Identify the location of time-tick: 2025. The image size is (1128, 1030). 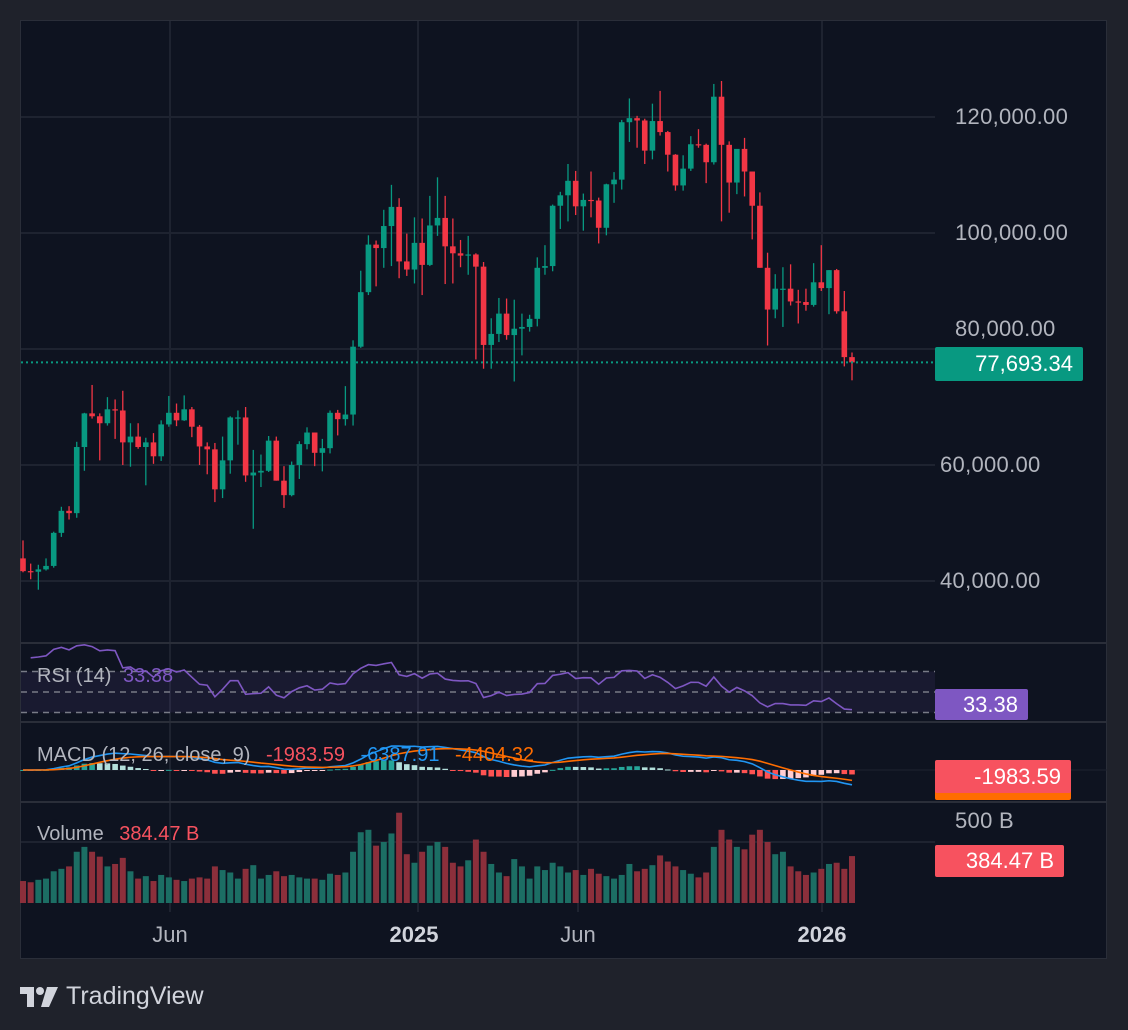
(414, 934).